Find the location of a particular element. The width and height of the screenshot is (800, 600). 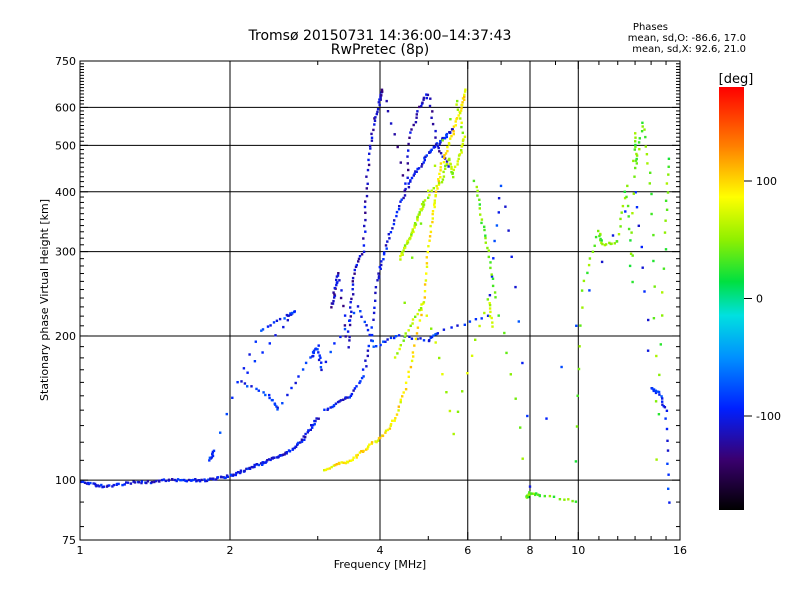

stats-line-o: mean, sd,O: -86.6, 17.0 is located at coordinates (687, 38).